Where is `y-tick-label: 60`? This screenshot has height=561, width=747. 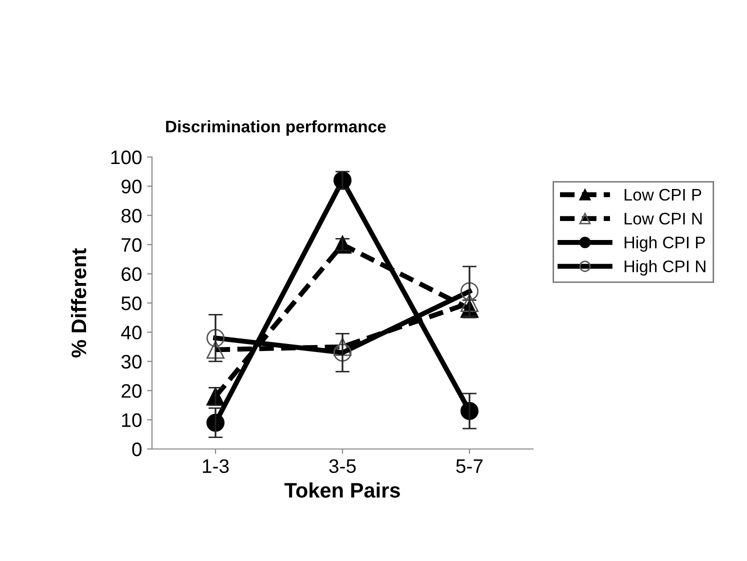
y-tick-label: 60 is located at coordinates (132, 274).